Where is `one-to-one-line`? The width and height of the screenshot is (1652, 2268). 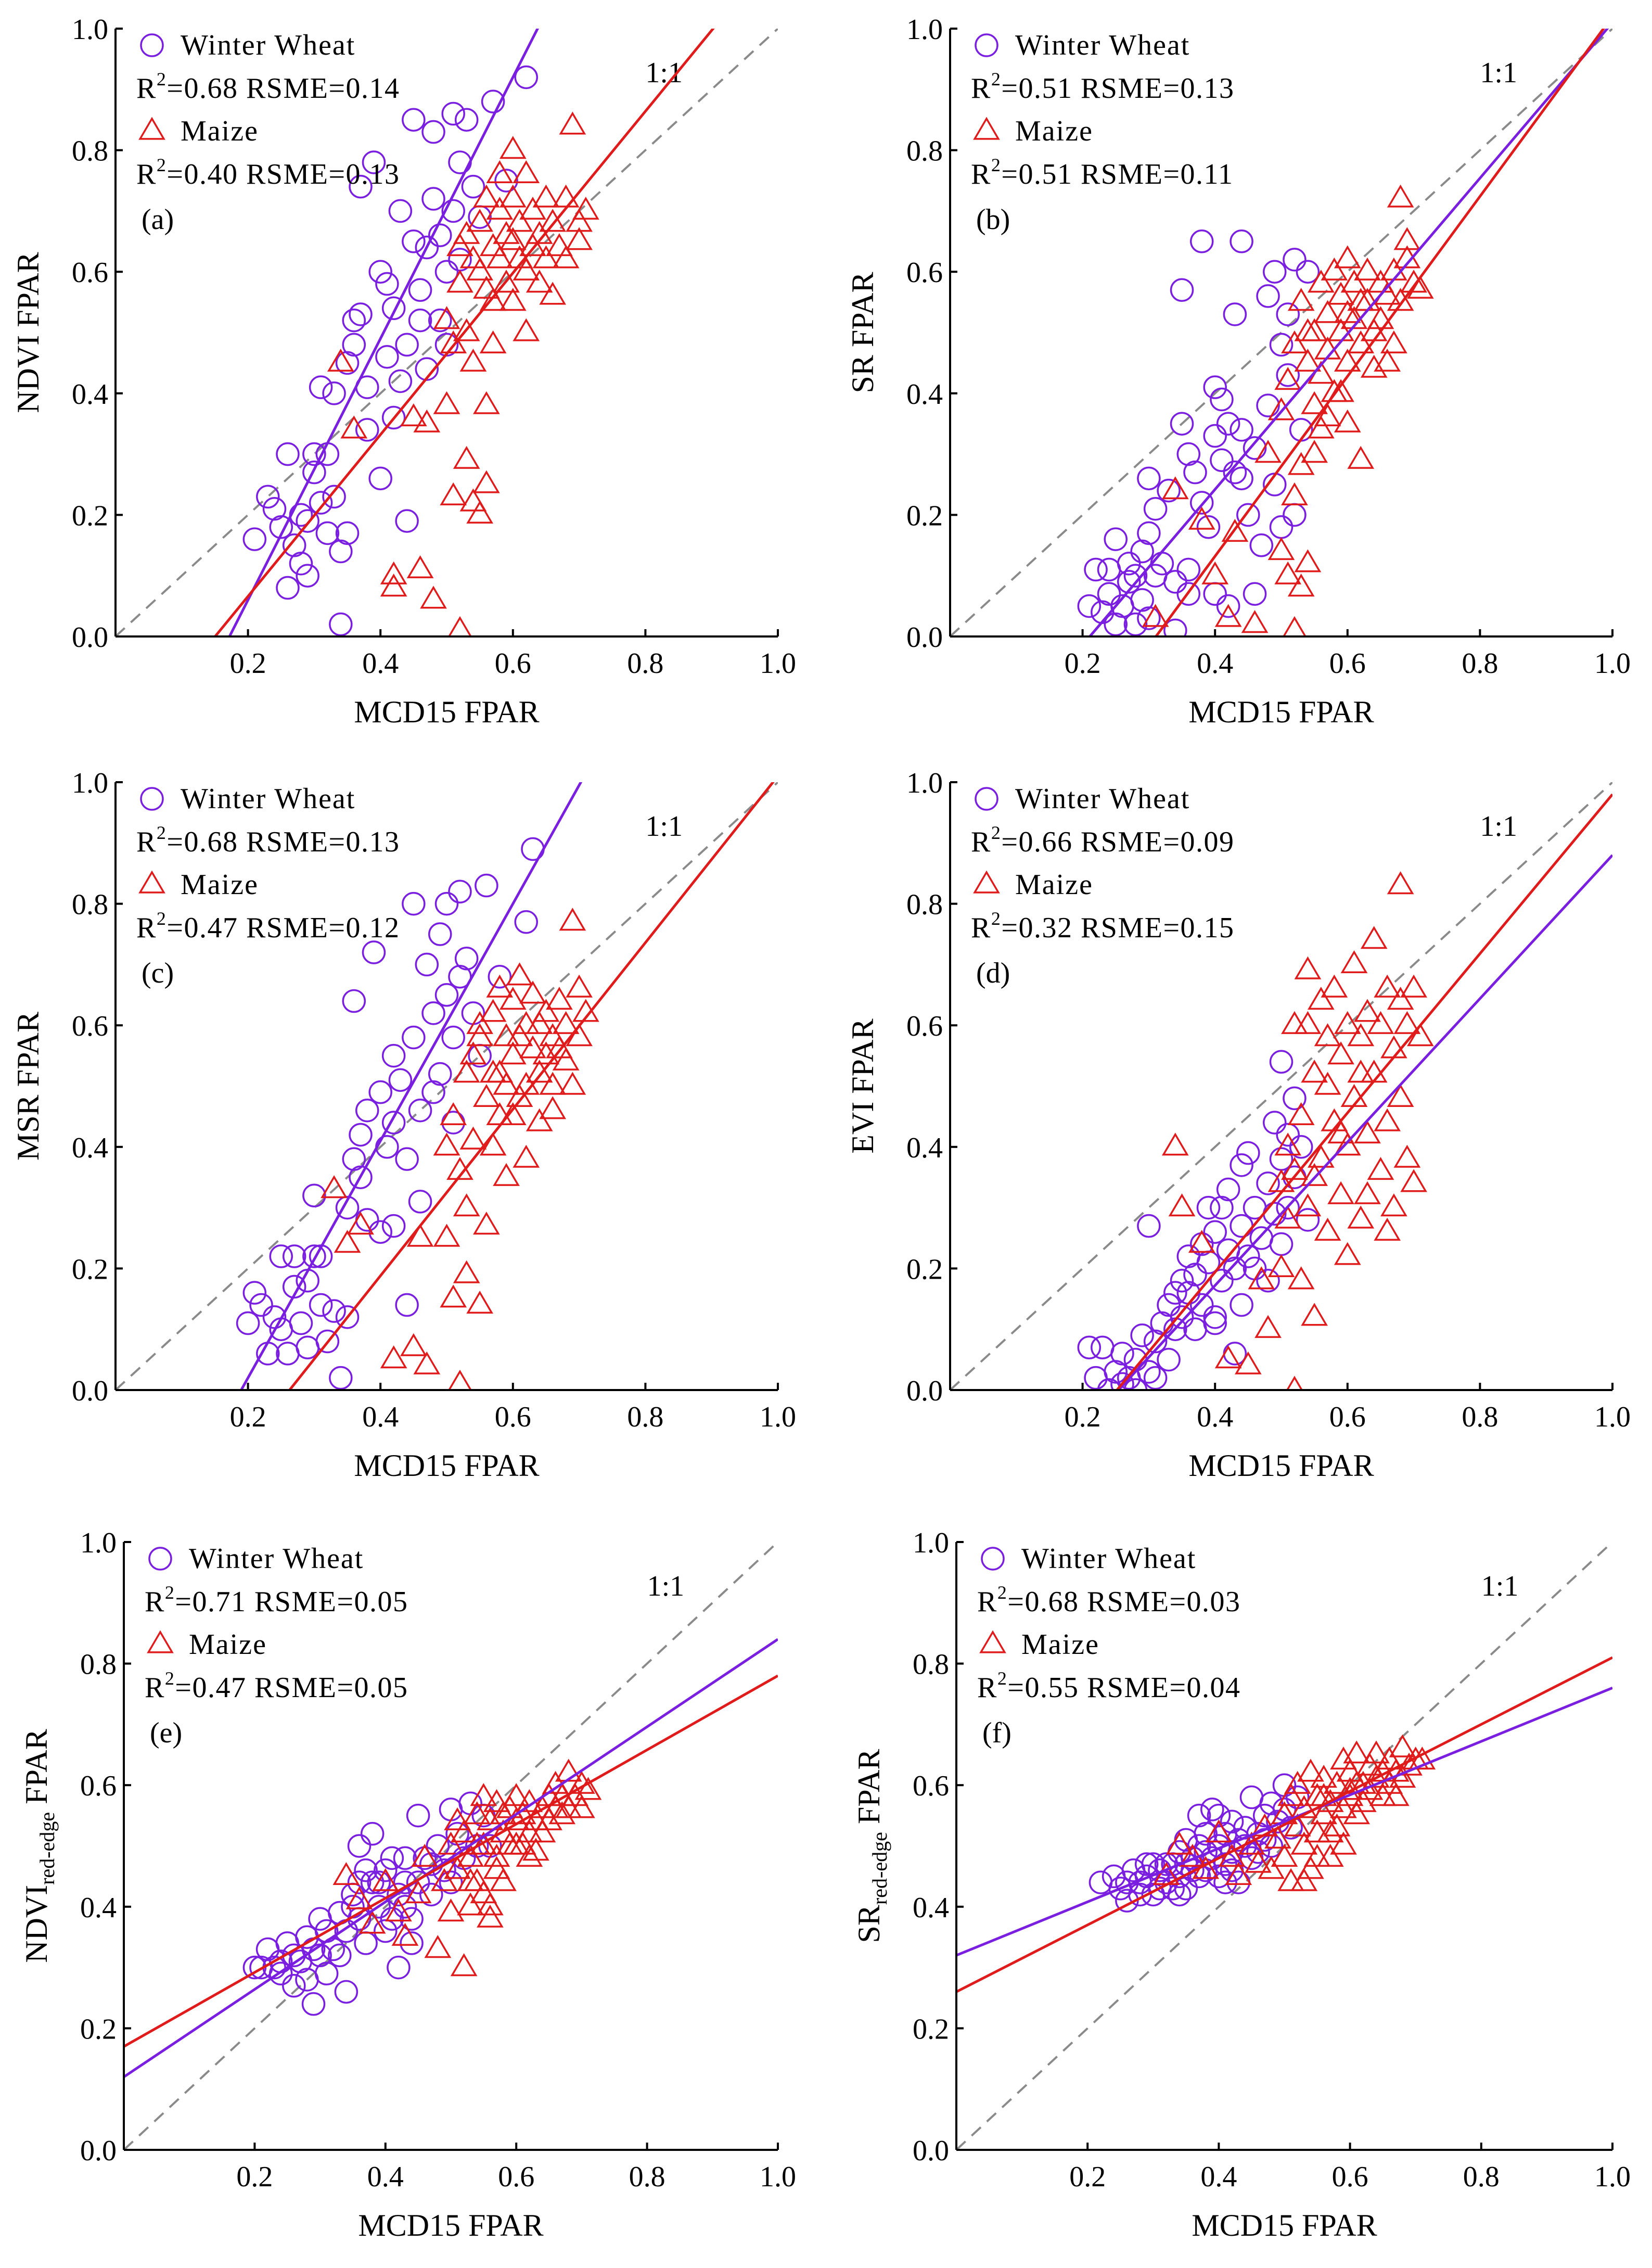 one-to-one-line is located at coordinates (447, 333).